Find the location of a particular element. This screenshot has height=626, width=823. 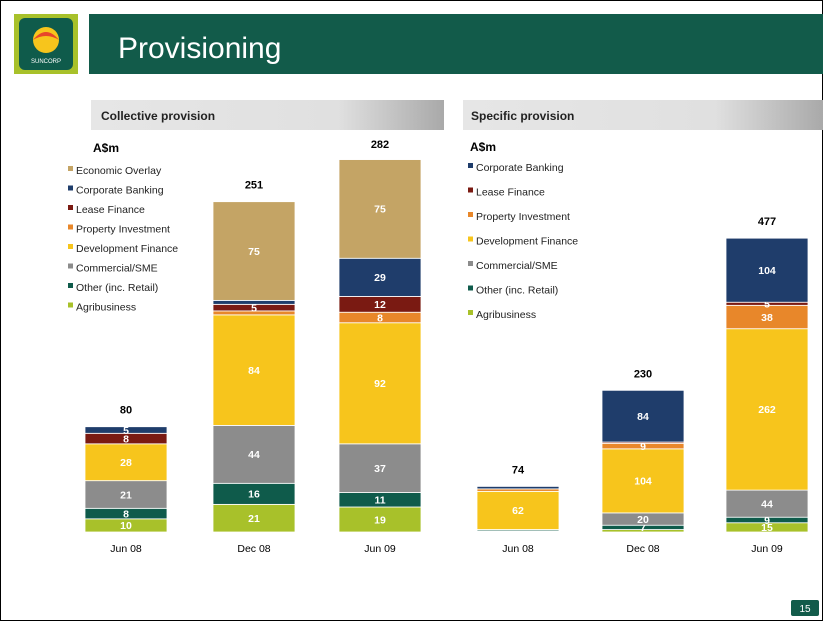

page-number: 15 is located at coordinates (805, 609).